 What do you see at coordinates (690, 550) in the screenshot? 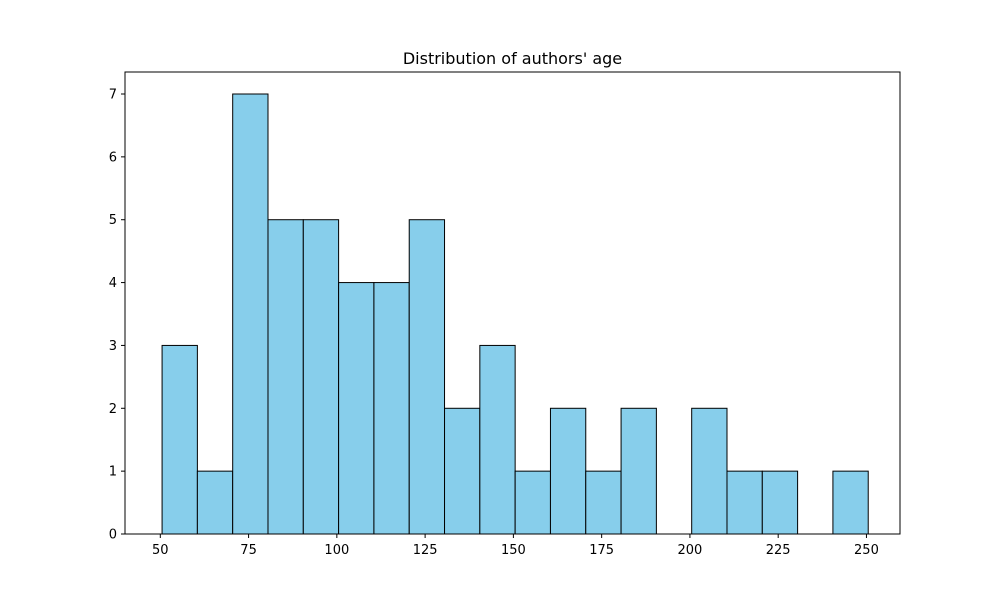
I see `x-tick-label: 200` at bounding box center [690, 550].